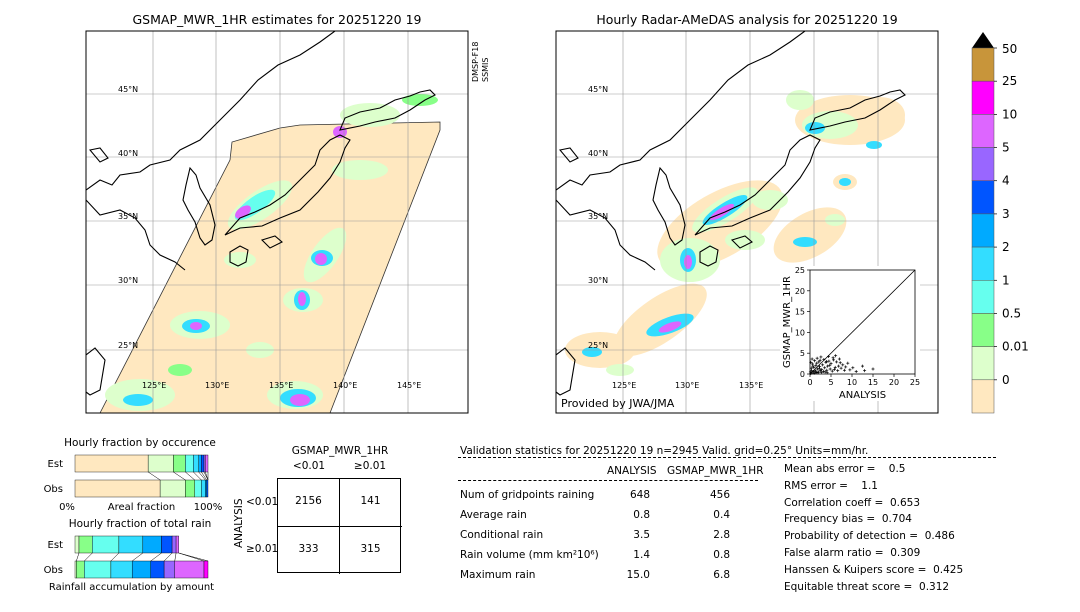 This screenshot has width=1080, height=612. I want to click on cell-fp: 141, so click(370, 501).